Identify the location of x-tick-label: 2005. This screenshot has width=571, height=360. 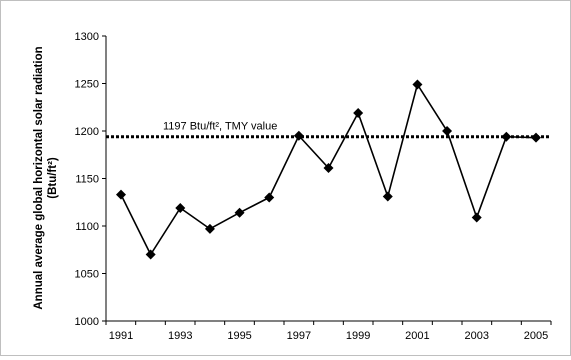
(536, 336).